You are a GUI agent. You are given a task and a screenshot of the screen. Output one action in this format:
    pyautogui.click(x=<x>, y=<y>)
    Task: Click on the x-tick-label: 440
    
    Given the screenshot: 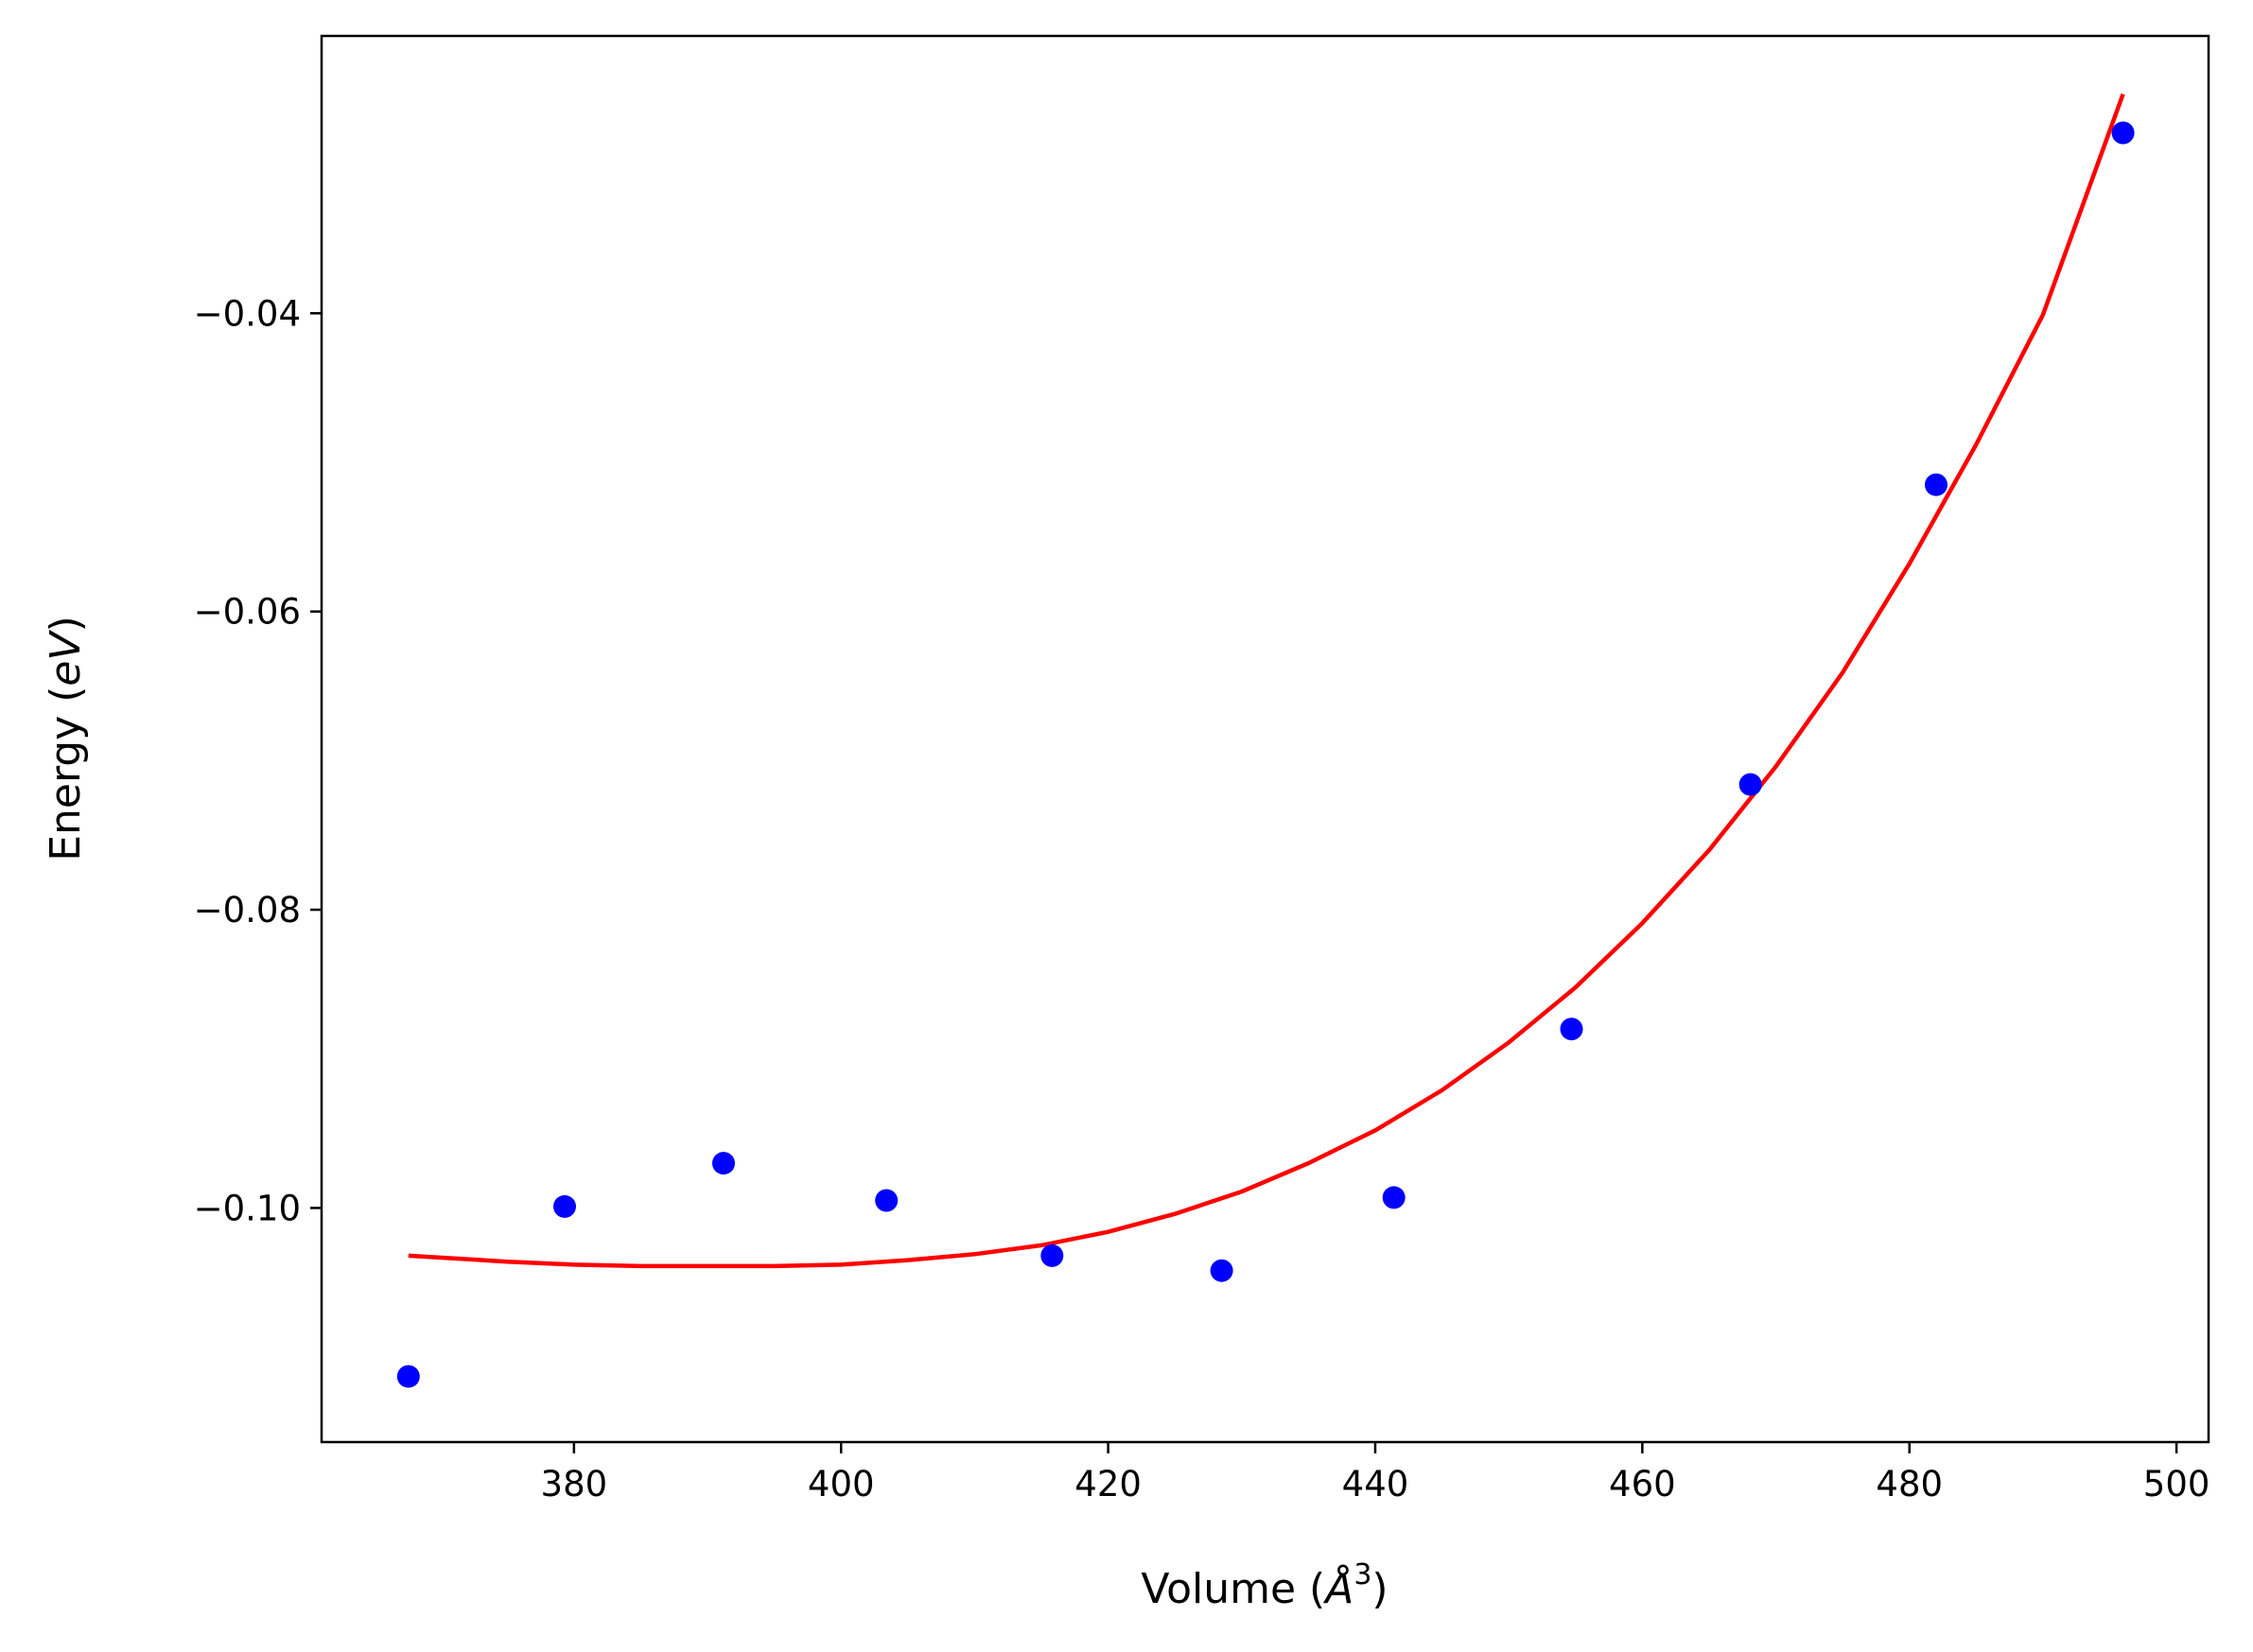 What is the action you would take?
    pyautogui.click(x=1375, y=1484)
    